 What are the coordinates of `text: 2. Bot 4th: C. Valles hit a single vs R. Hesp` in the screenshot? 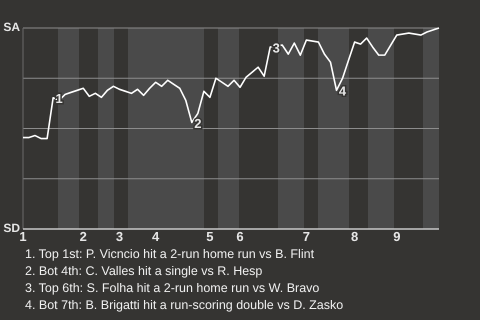 It's located at (143, 271).